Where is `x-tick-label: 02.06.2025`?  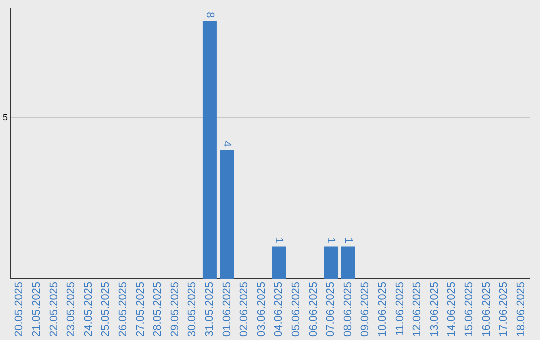
x-tick-label: 02.06.2025 is located at coordinates (244, 310).